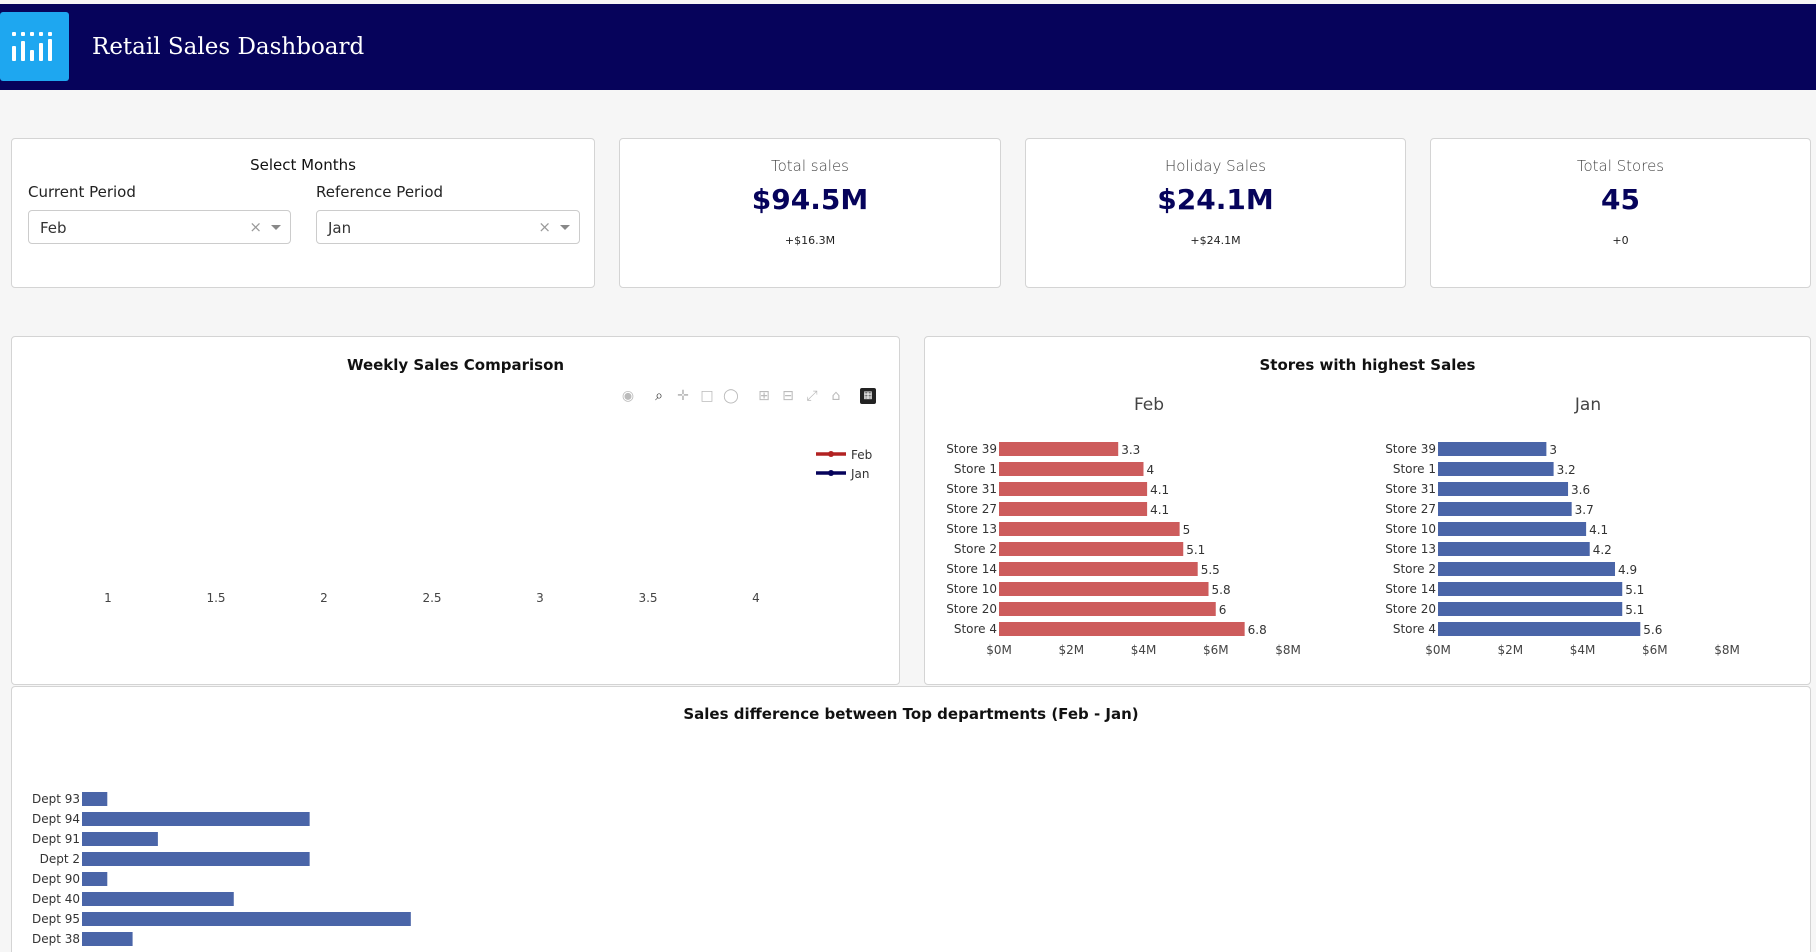 Image resolution: width=1816 pixels, height=952 pixels. I want to click on current-period-select: Feb ×, so click(159, 227).